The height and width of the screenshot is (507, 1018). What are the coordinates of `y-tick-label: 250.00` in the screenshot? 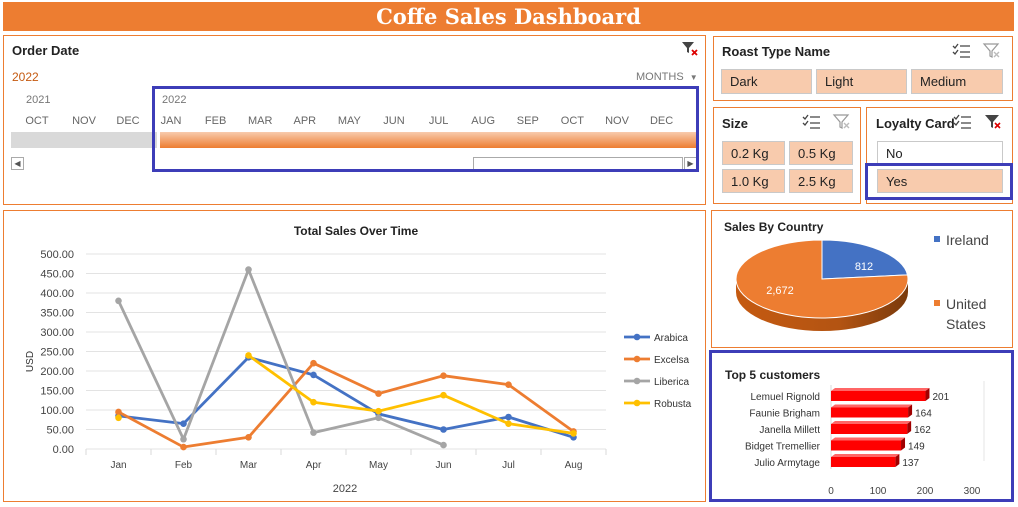 It's located at (57, 353).